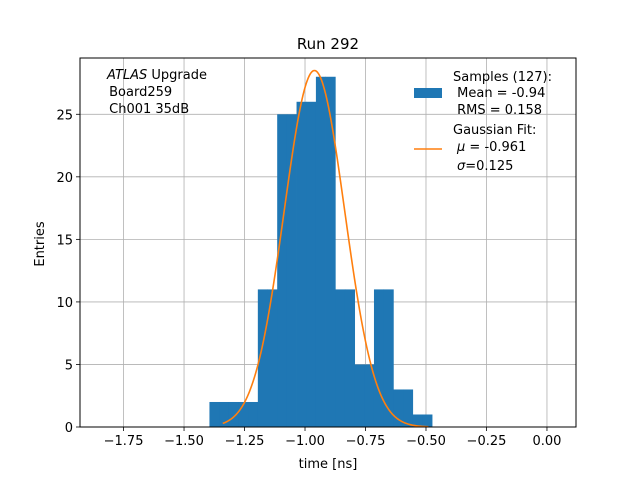 The height and width of the screenshot is (480, 640). Describe the element at coordinates (64, 115) in the screenshot. I see `y-tick-label: 25` at that location.